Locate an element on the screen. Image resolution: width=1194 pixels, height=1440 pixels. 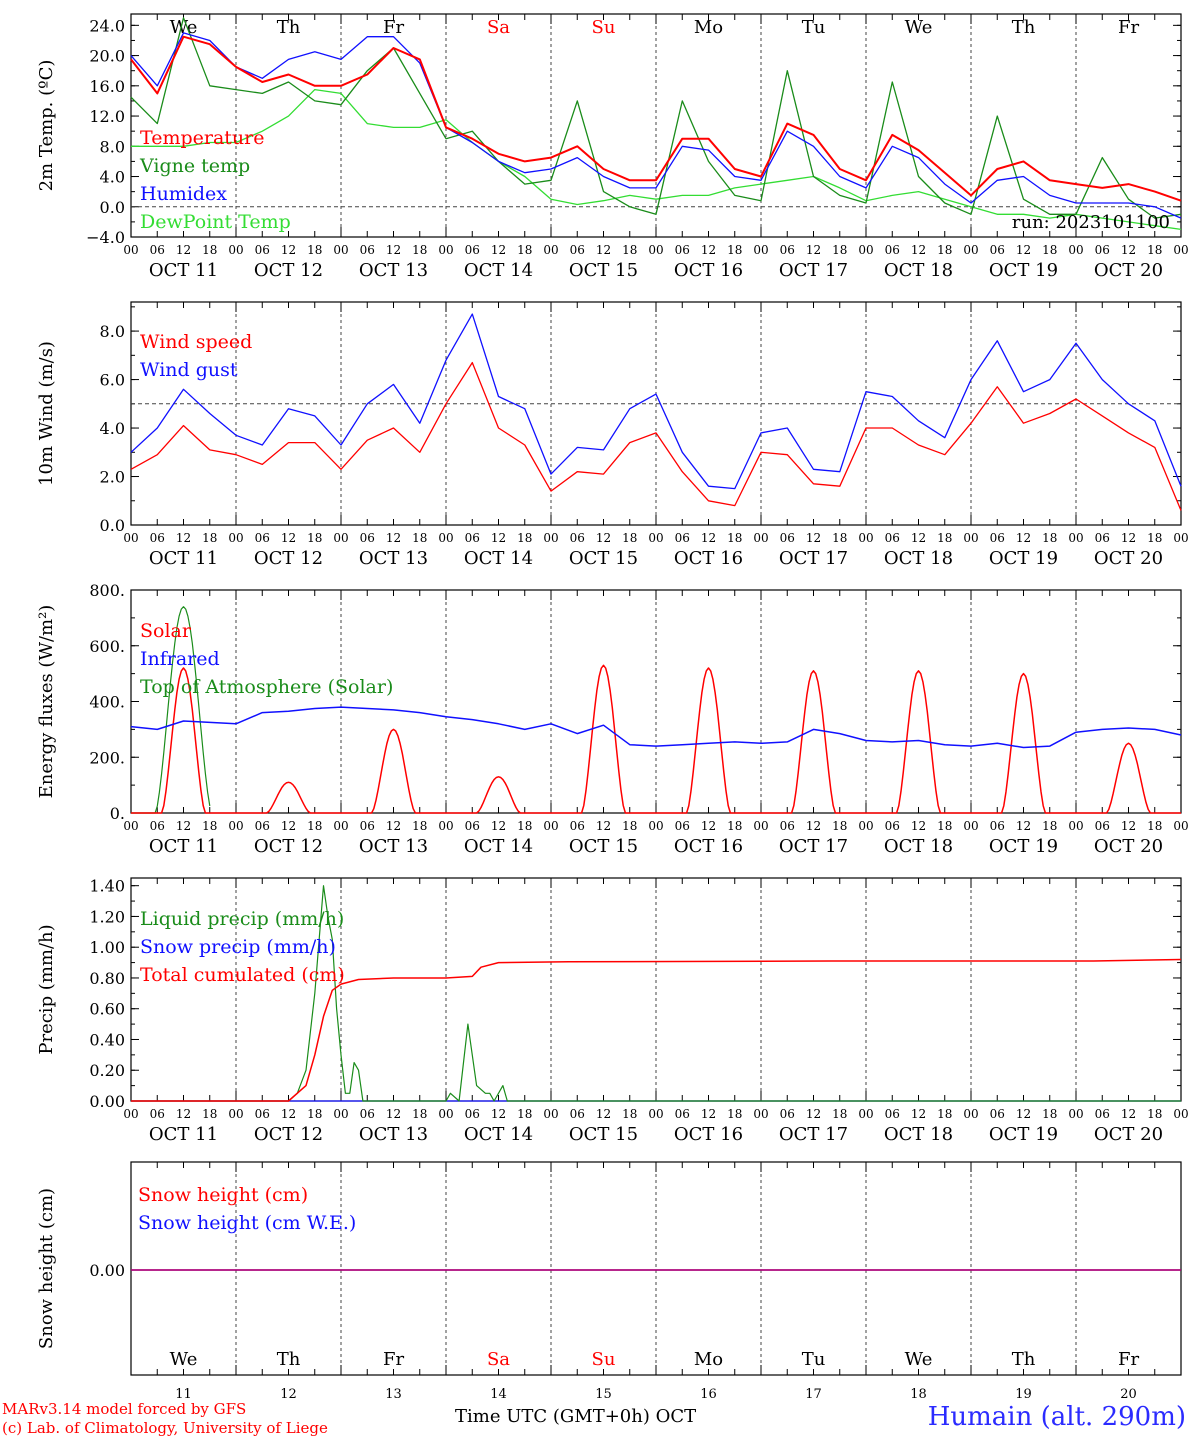
y-tick-label: 24.0 is located at coordinates (107, 25).